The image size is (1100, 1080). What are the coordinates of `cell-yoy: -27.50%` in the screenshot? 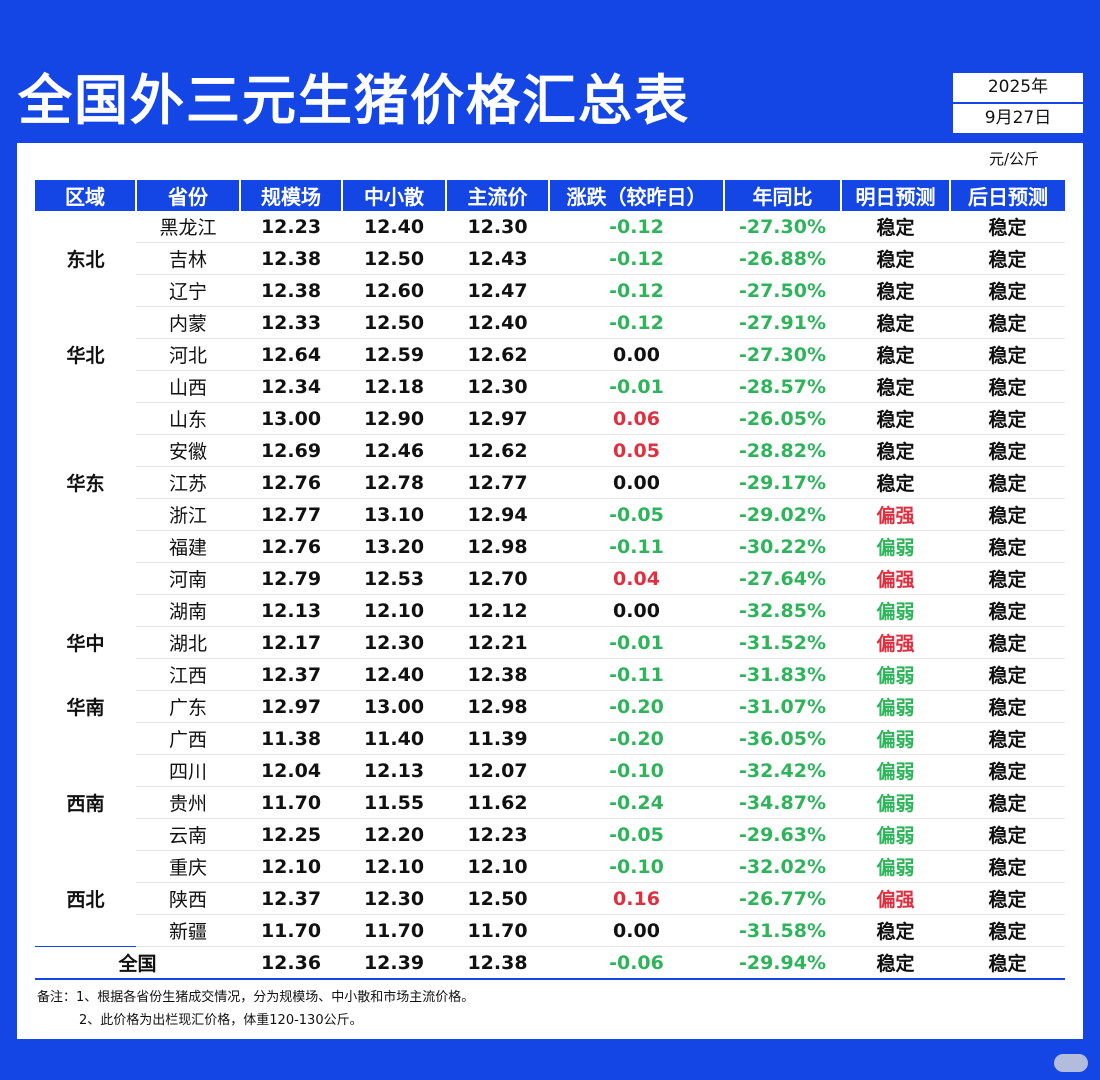 It's located at (782, 290).